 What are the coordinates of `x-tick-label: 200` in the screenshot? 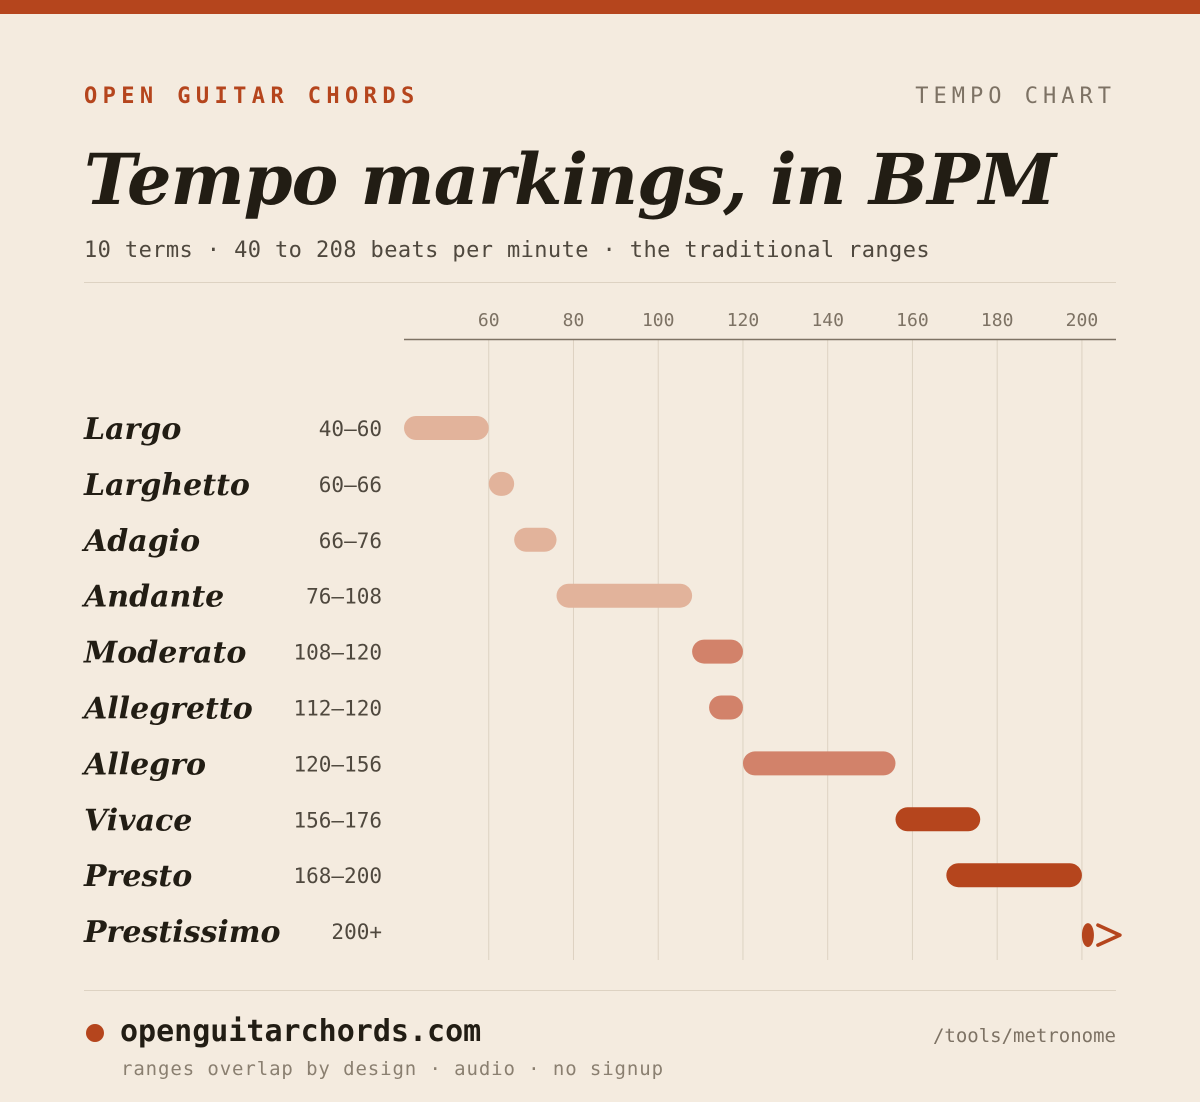 It's located at (1082, 320).